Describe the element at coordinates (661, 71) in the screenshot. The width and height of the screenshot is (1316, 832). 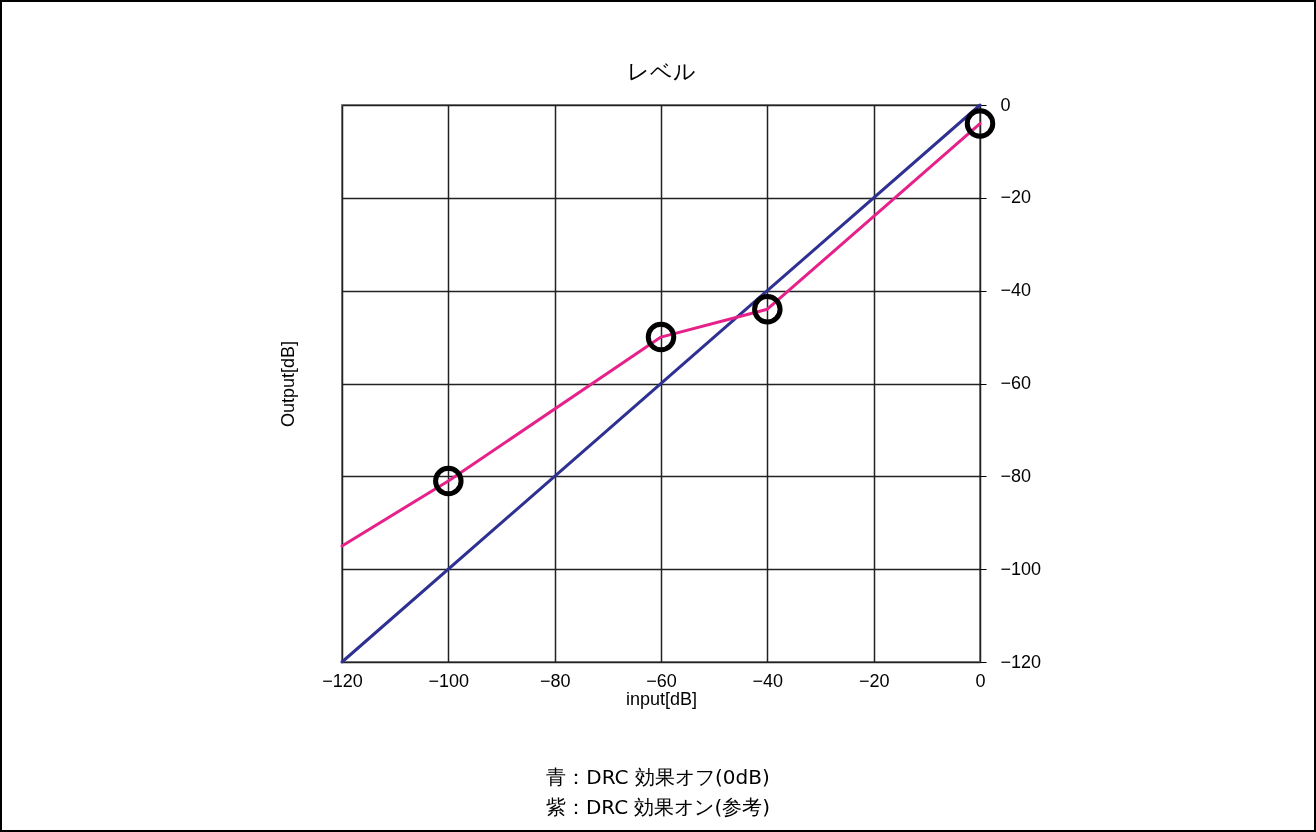
I see `chart-title: レベル` at that location.